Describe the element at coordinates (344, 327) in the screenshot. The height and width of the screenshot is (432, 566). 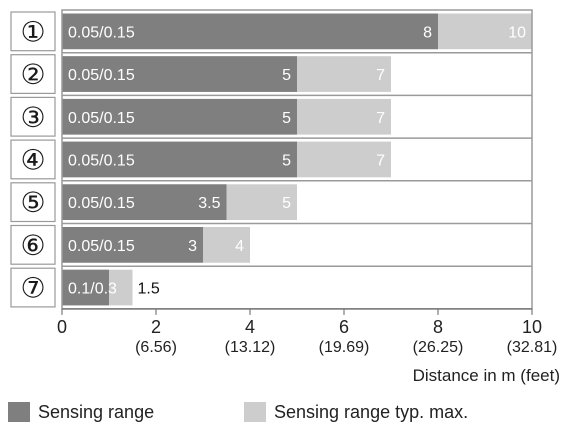
I see `x-tick-label: 6` at that location.